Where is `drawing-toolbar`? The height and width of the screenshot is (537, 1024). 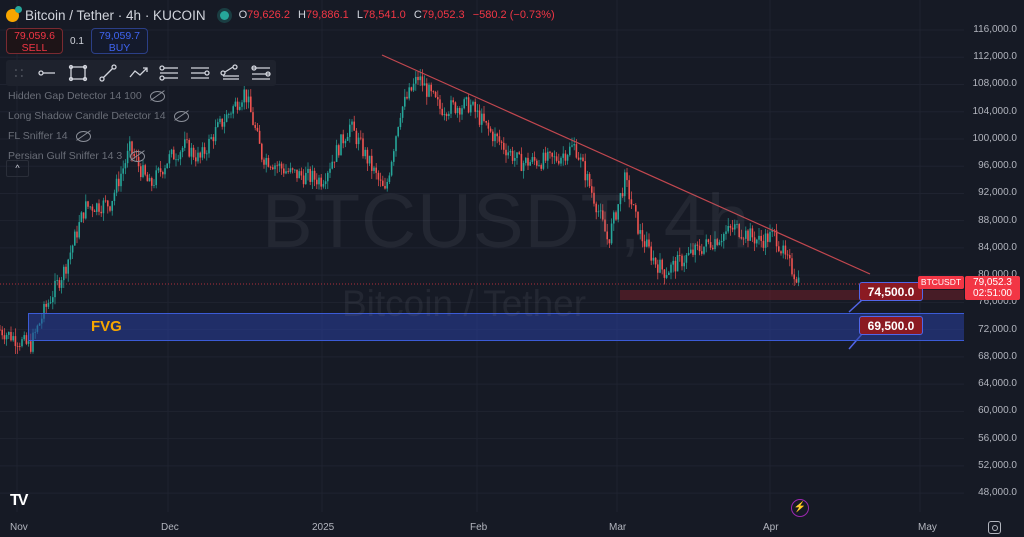 drawing-toolbar is located at coordinates (141, 73).